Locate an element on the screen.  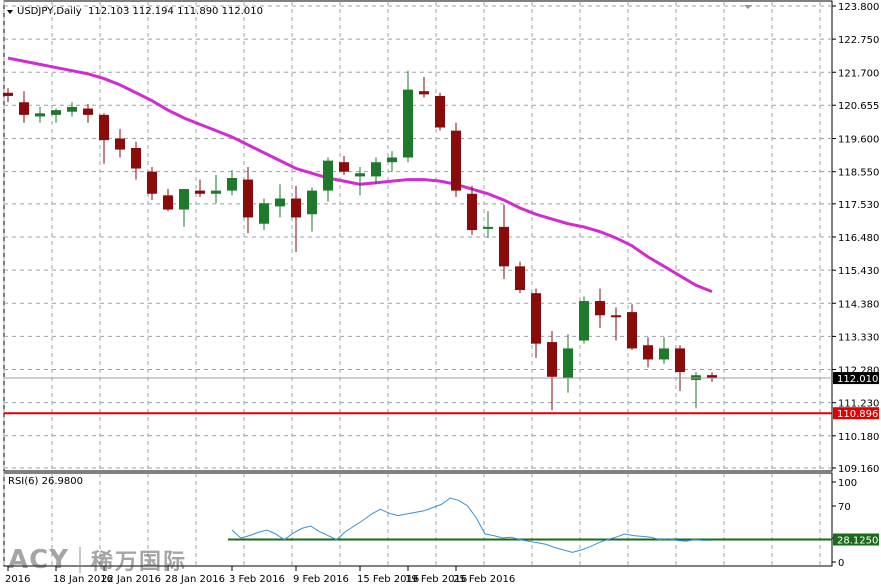
x-tick-label: 9 Feb 2016 is located at coordinates (321, 579).